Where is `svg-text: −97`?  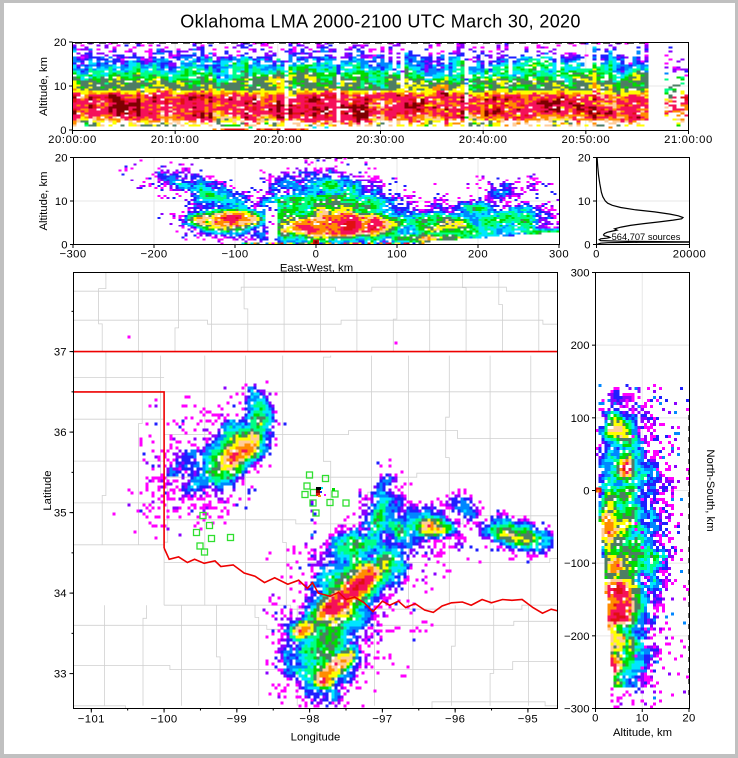 svg-text: −97 is located at coordinates (382, 720).